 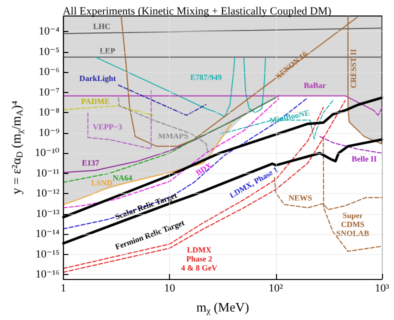 I want to click on text: MiniBooNE, so click(x=289, y=117).